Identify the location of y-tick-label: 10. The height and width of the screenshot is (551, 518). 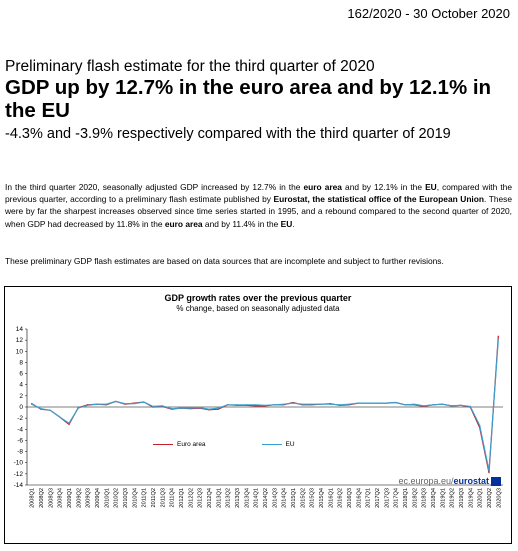
(20, 351).